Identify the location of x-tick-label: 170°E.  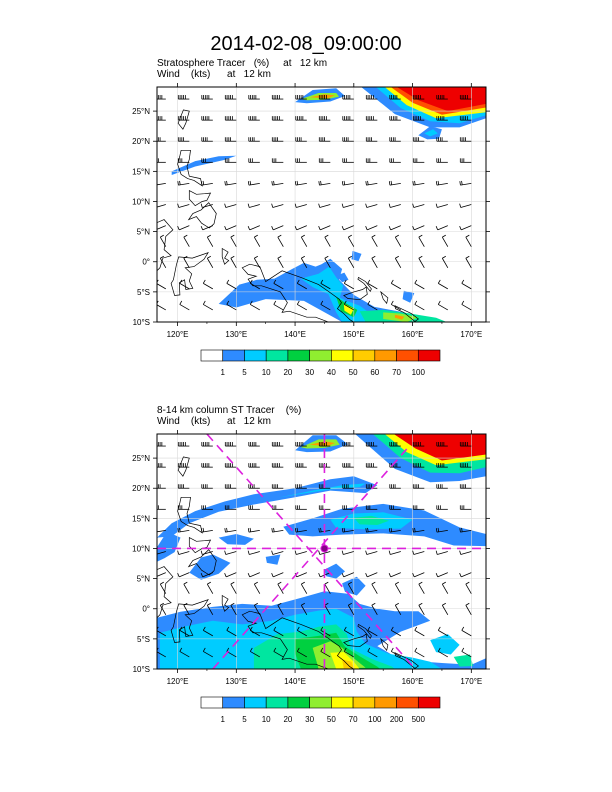
(471, 681).